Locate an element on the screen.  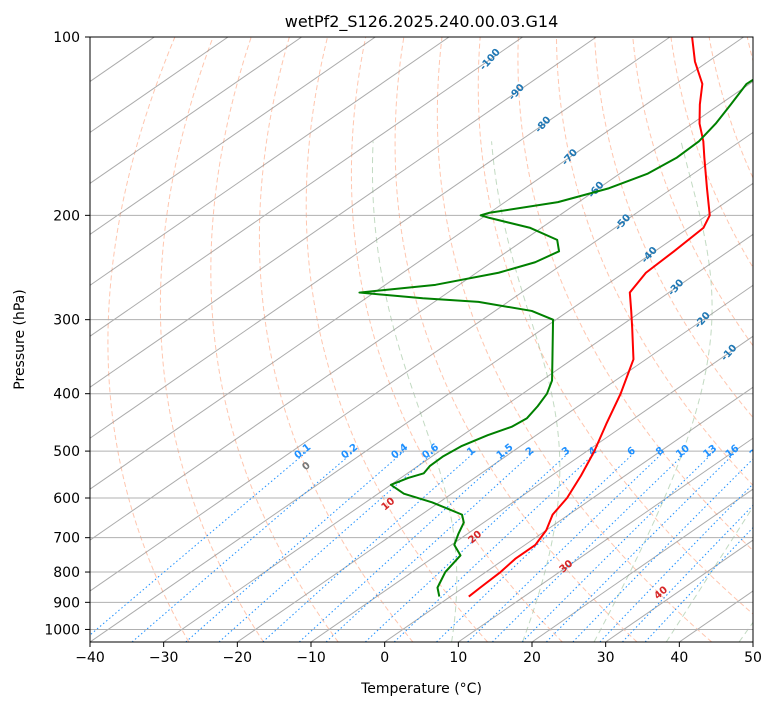
y-tick-label: 600 is located at coordinates (66, 499).